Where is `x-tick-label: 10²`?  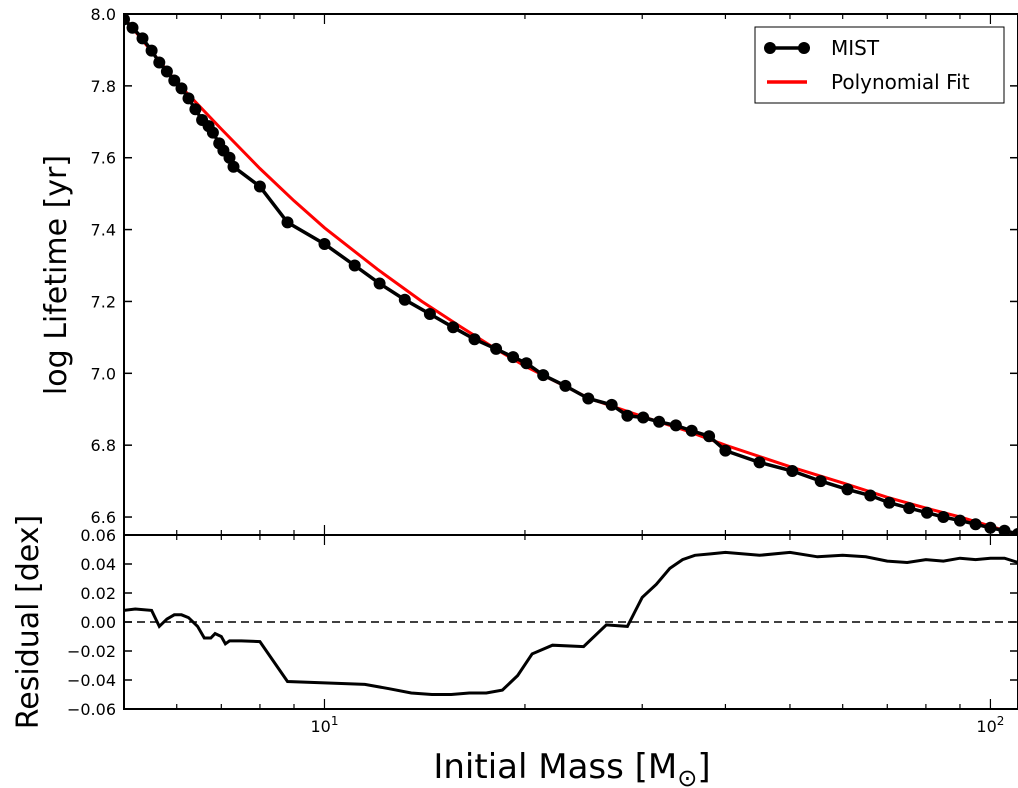 x-tick-label: 10² is located at coordinates (990, 725).